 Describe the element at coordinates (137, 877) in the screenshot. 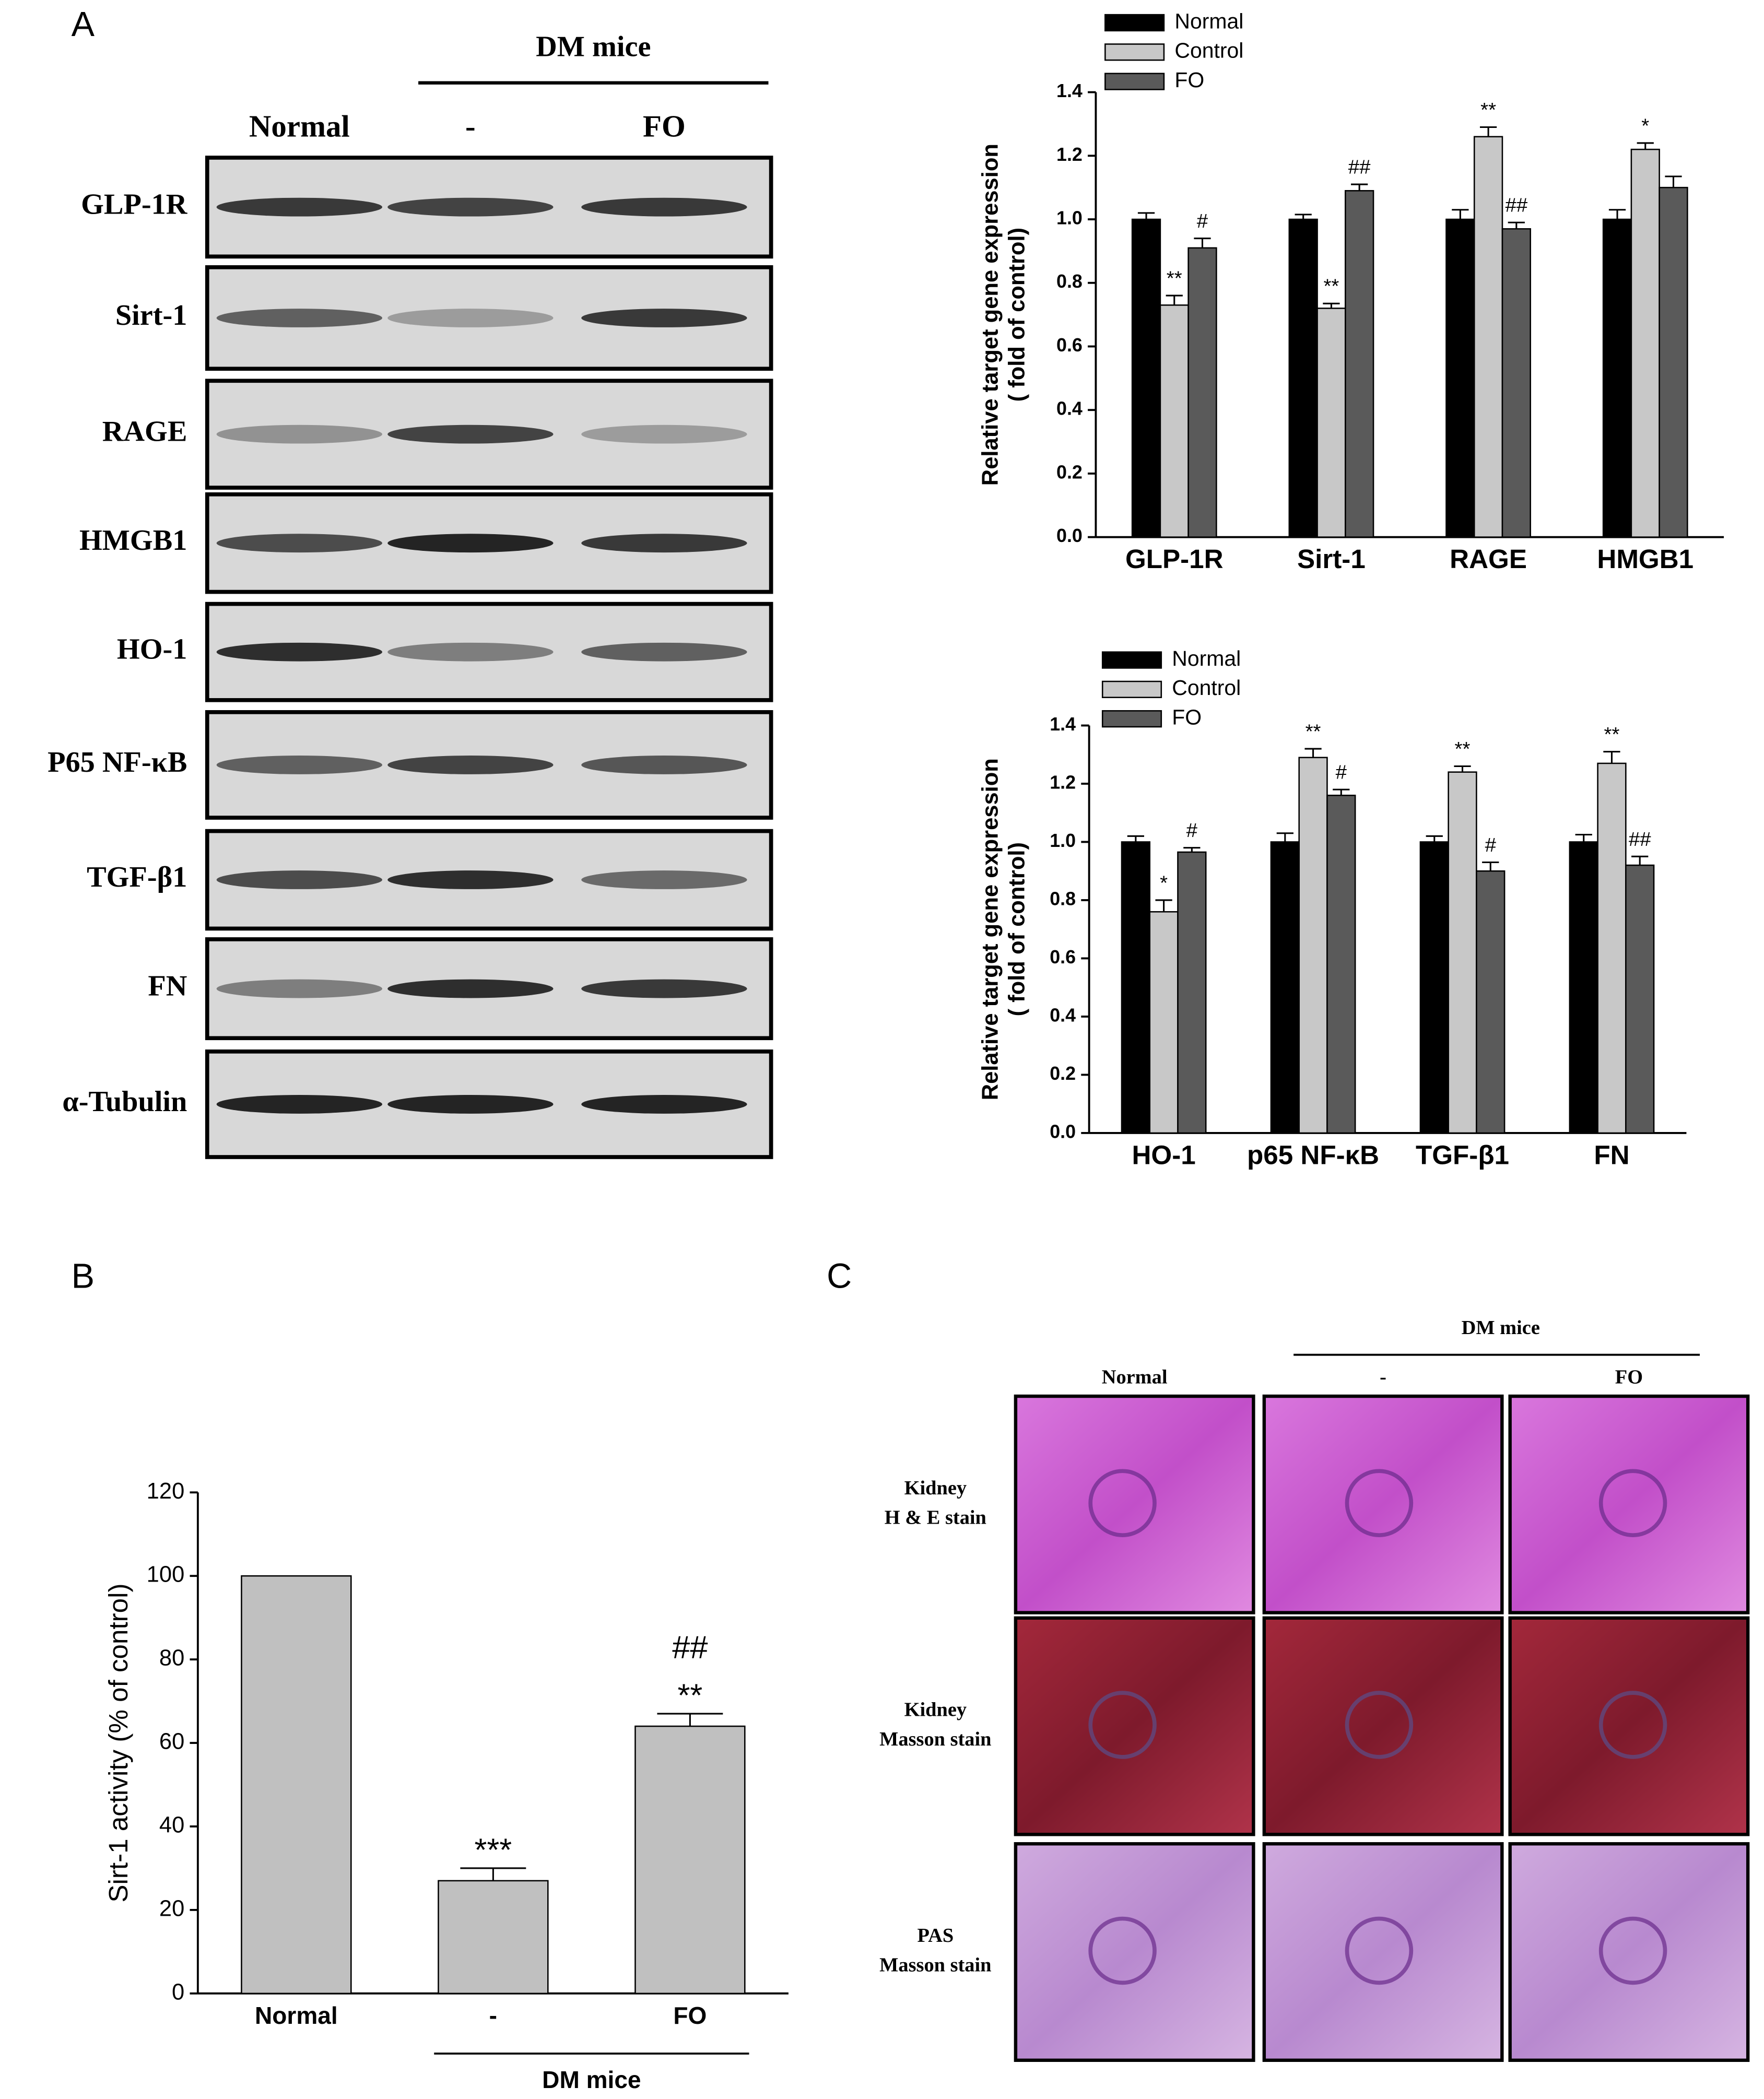

I see `row-label: TGF-β1` at that location.